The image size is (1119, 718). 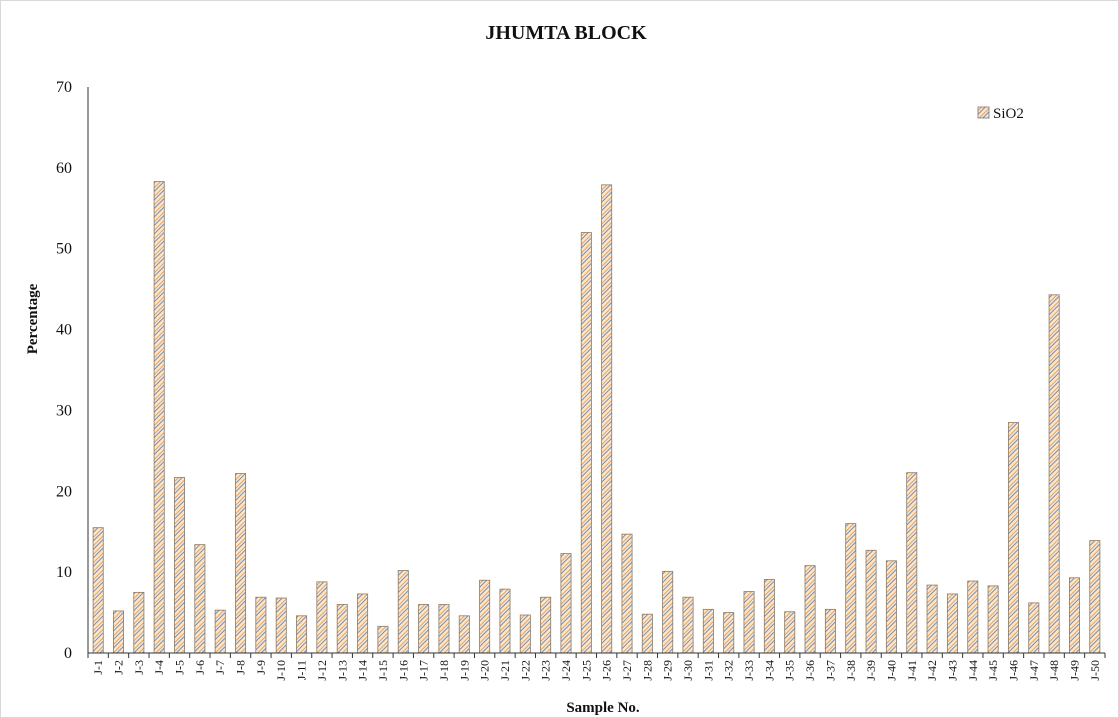 What do you see at coordinates (952, 670) in the screenshot?
I see `x-tick-label: J-43` at bounding box center [952, 670].